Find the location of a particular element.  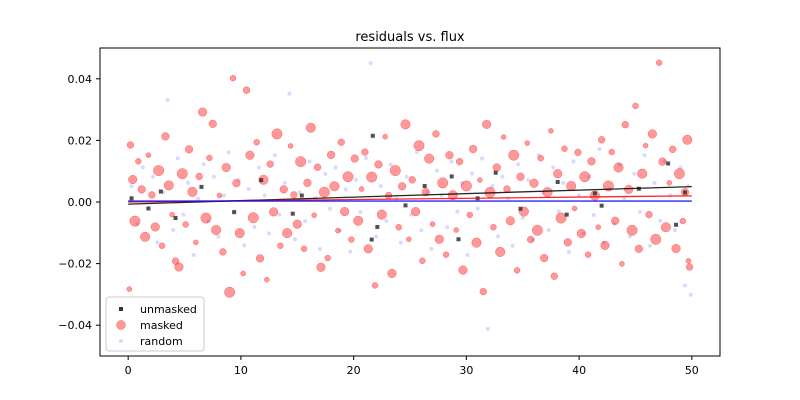

y-tick-label: 0.04 is located at coordinates (80, 79).